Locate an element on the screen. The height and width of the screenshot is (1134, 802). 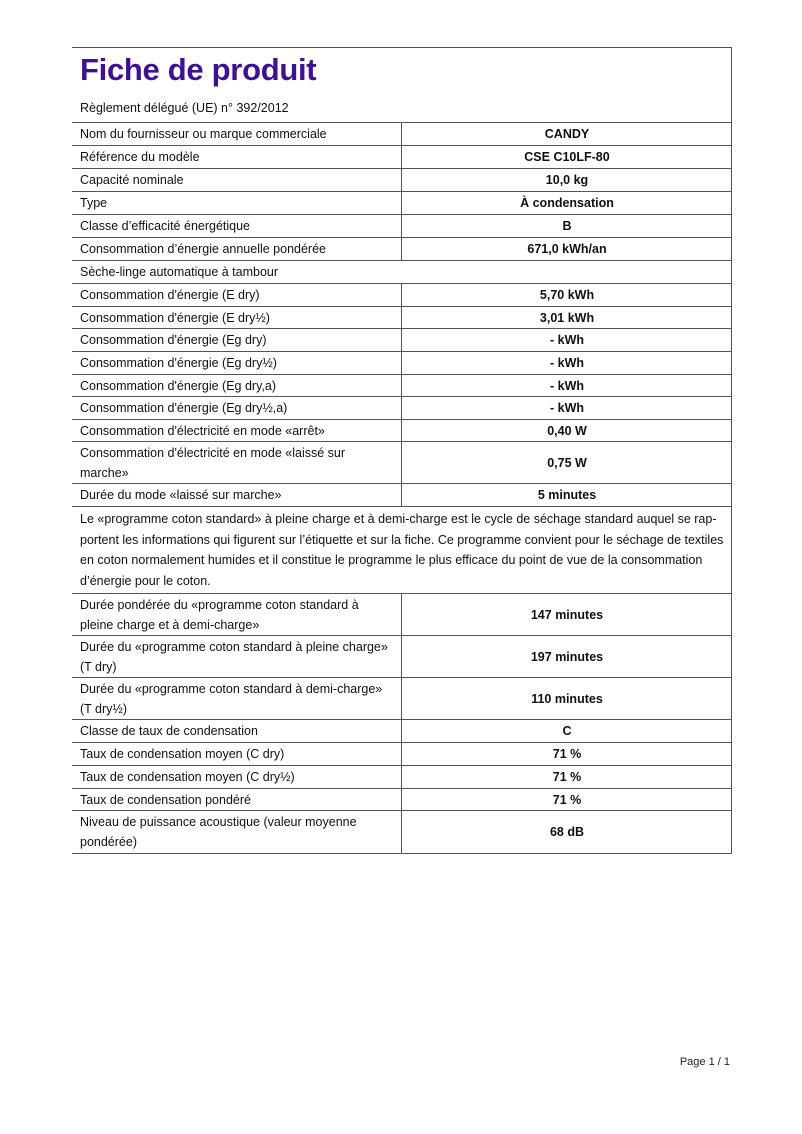
table-row: Capacité nominale 10,0 kg is located at coordinates (402, 180).